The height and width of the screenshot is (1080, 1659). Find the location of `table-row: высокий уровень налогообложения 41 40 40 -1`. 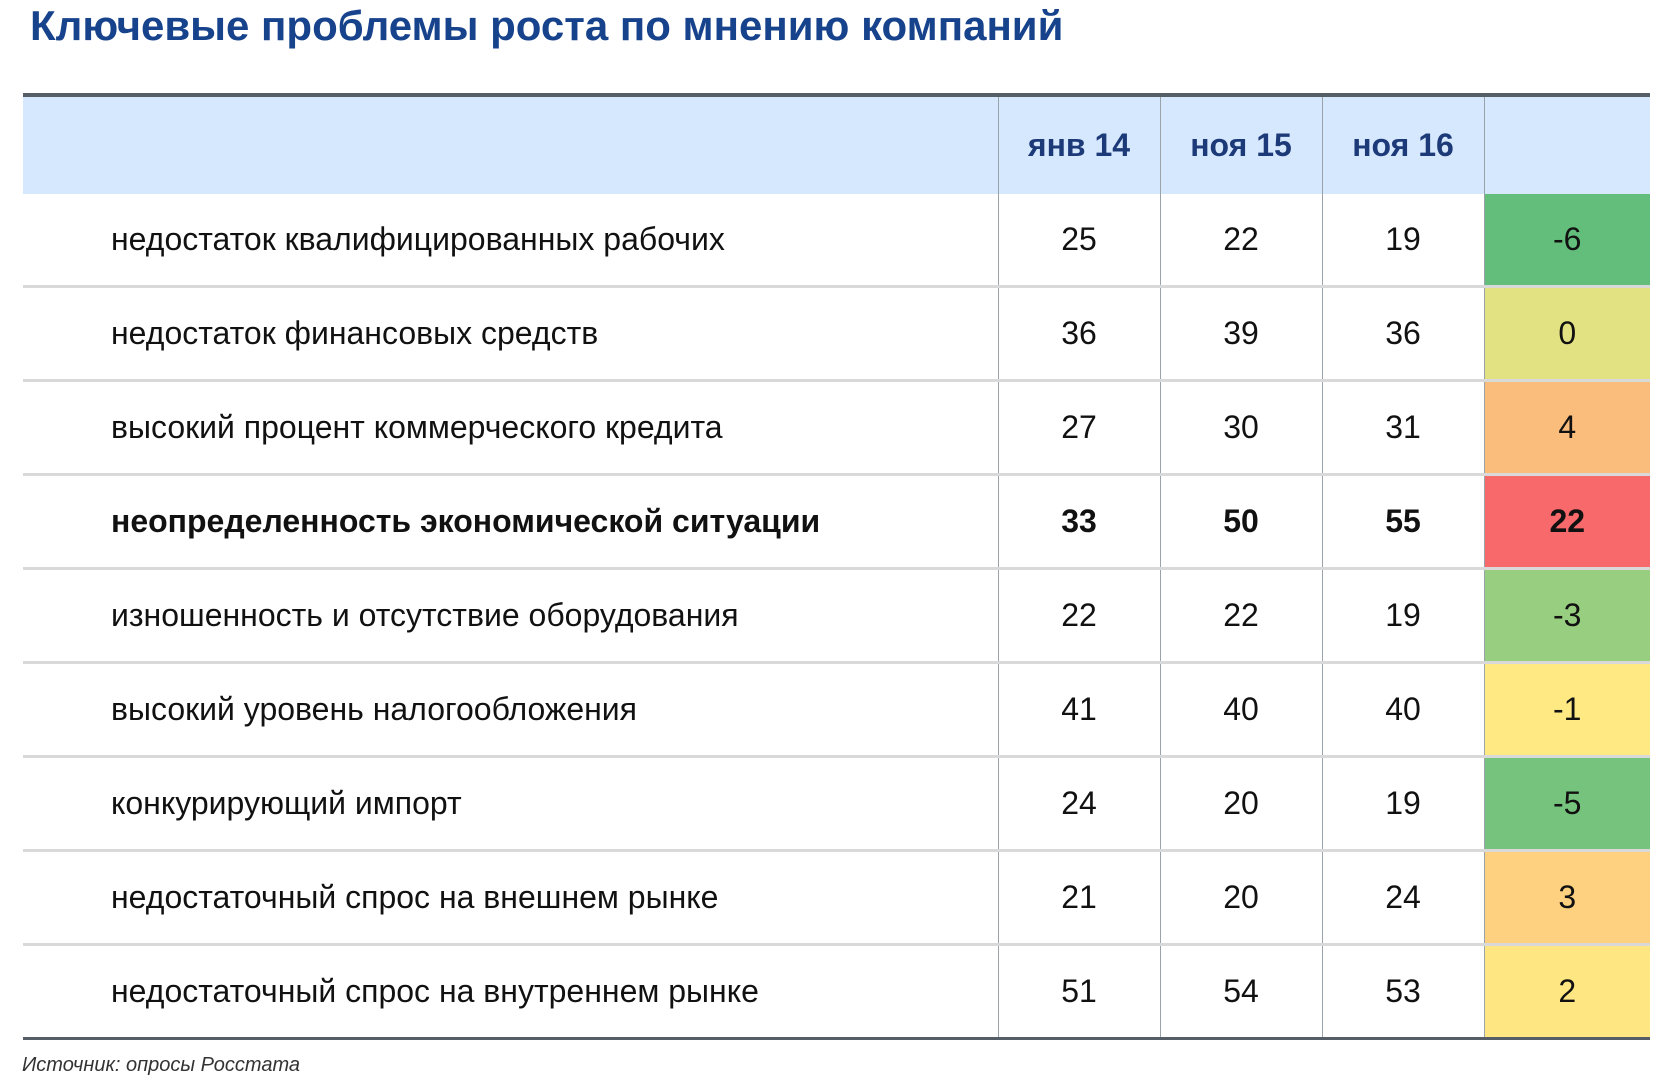

table-row: высокий уровень налогообложения 41 40 40 -1 is located at coordinates (836, 709).